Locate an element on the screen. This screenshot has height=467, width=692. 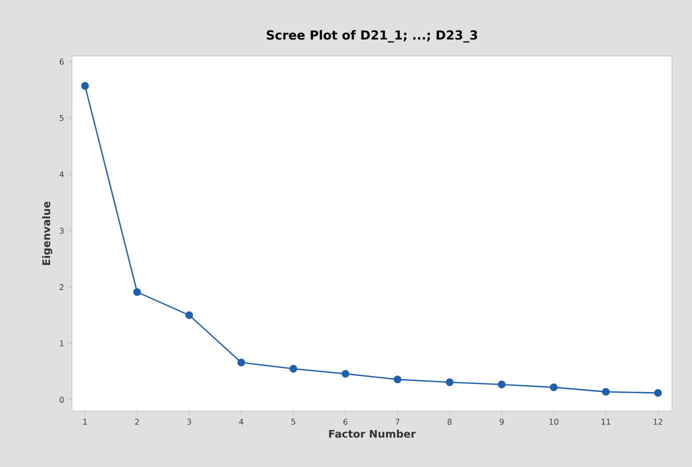
y-axis-title: Eigenvalue is located at coordinates (47, 233).